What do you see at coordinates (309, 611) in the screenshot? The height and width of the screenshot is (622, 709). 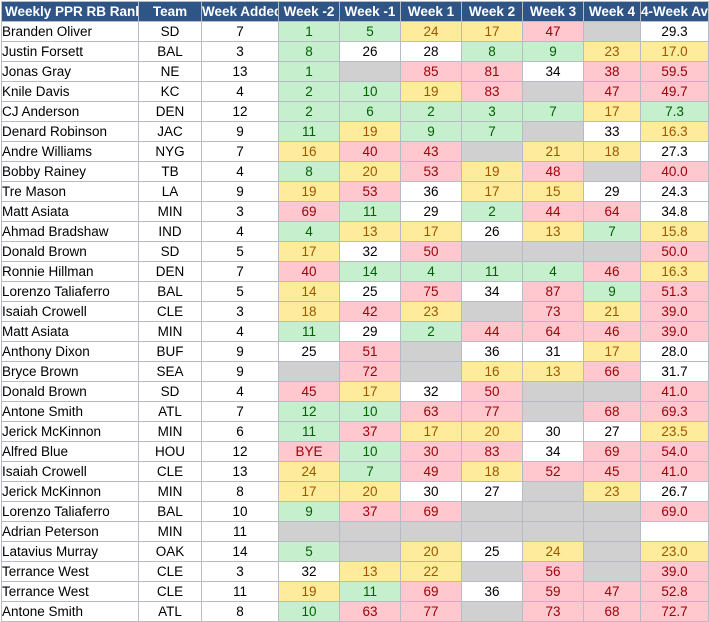 I see `week-minus-2-cell: 10` at bounding box center [309, 611].